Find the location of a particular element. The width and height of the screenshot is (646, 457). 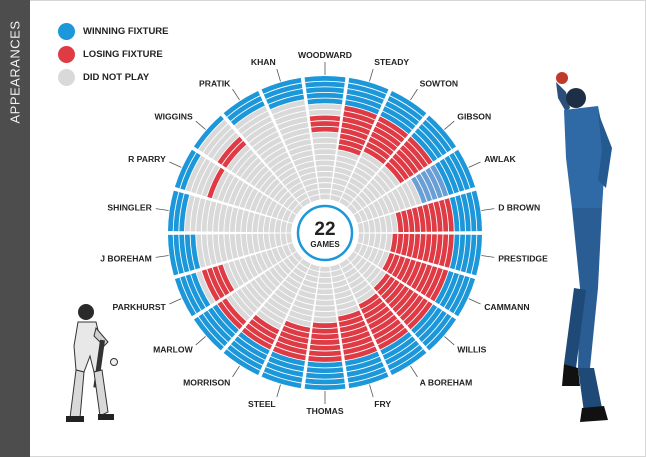

center-badge: 22 GAMES is located at coordinates (325, 233).